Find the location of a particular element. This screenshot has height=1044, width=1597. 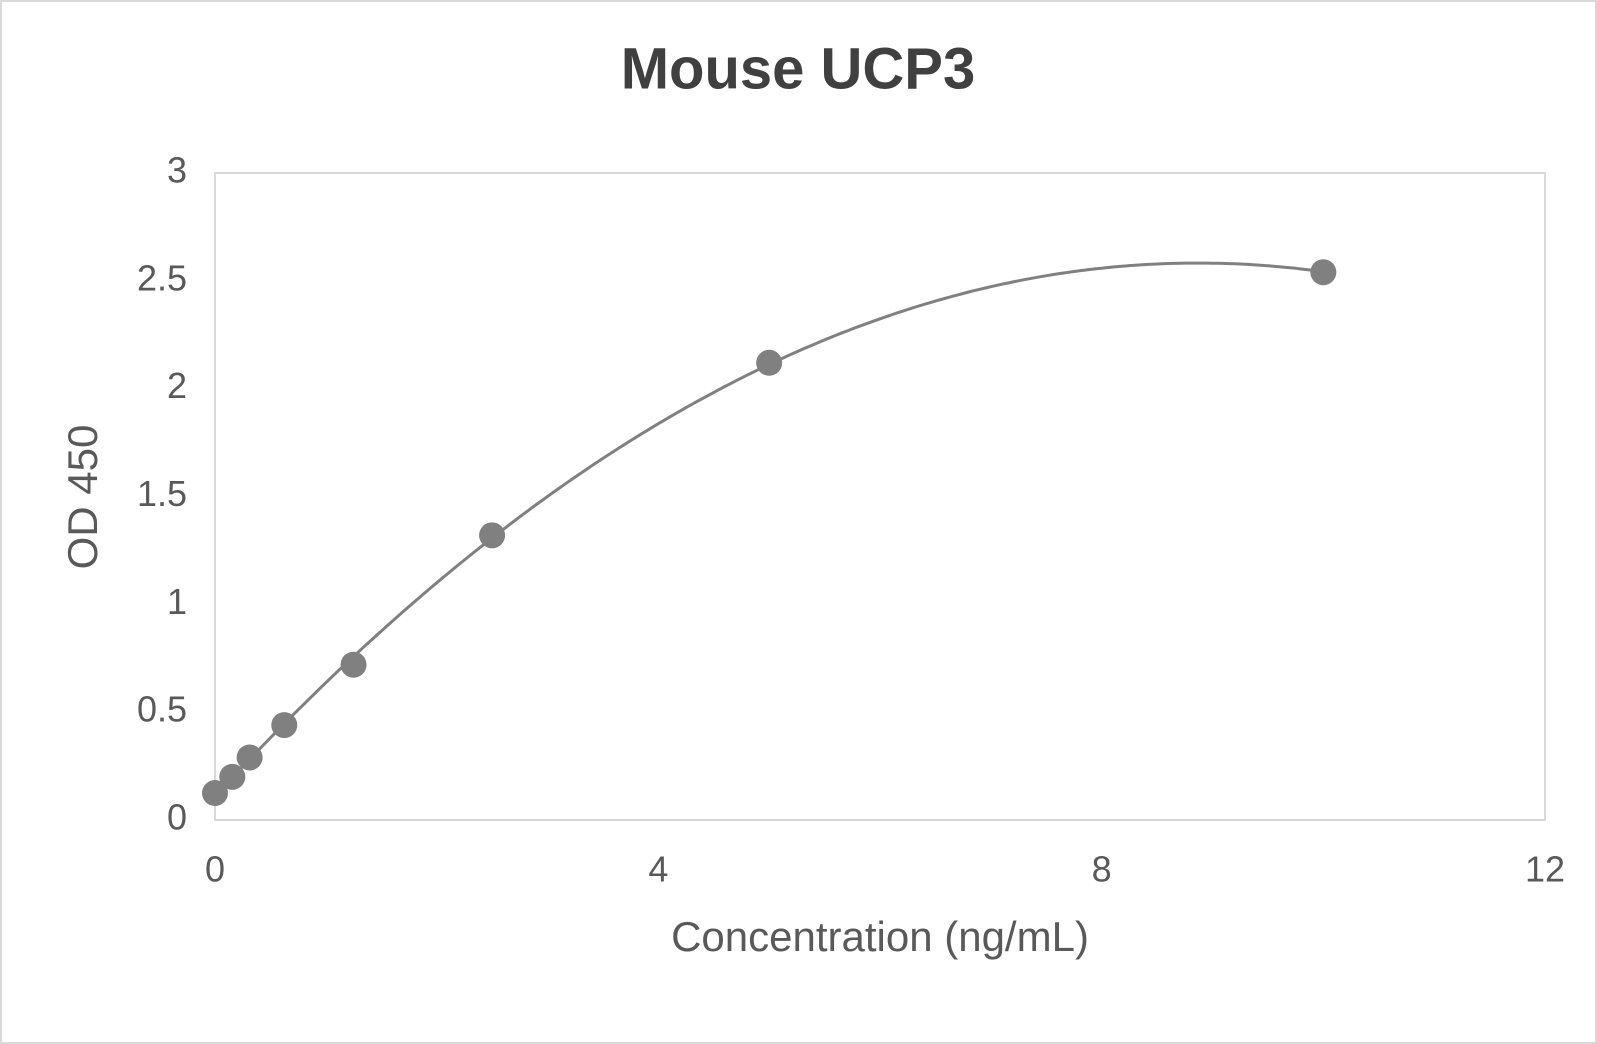

y-tick-label: 2 is located at coordinates (177, 385).